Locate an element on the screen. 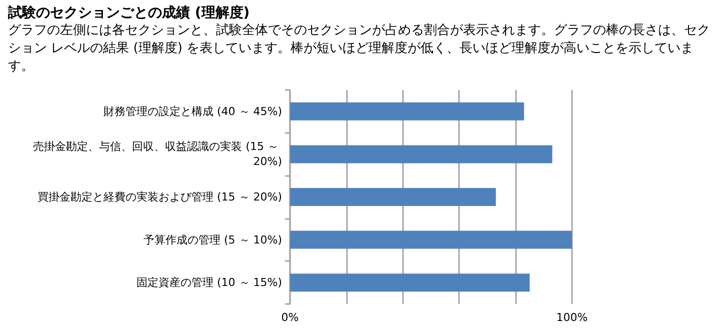  x-tick-label: 0% is located at coordinates (290, 317).